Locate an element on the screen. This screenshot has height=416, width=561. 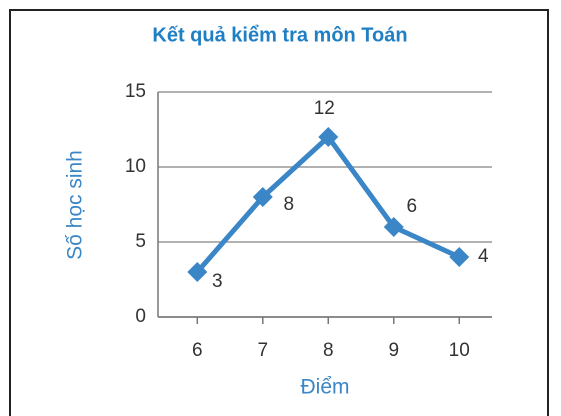
data-label: 12 is located at coordinates (324, 108).